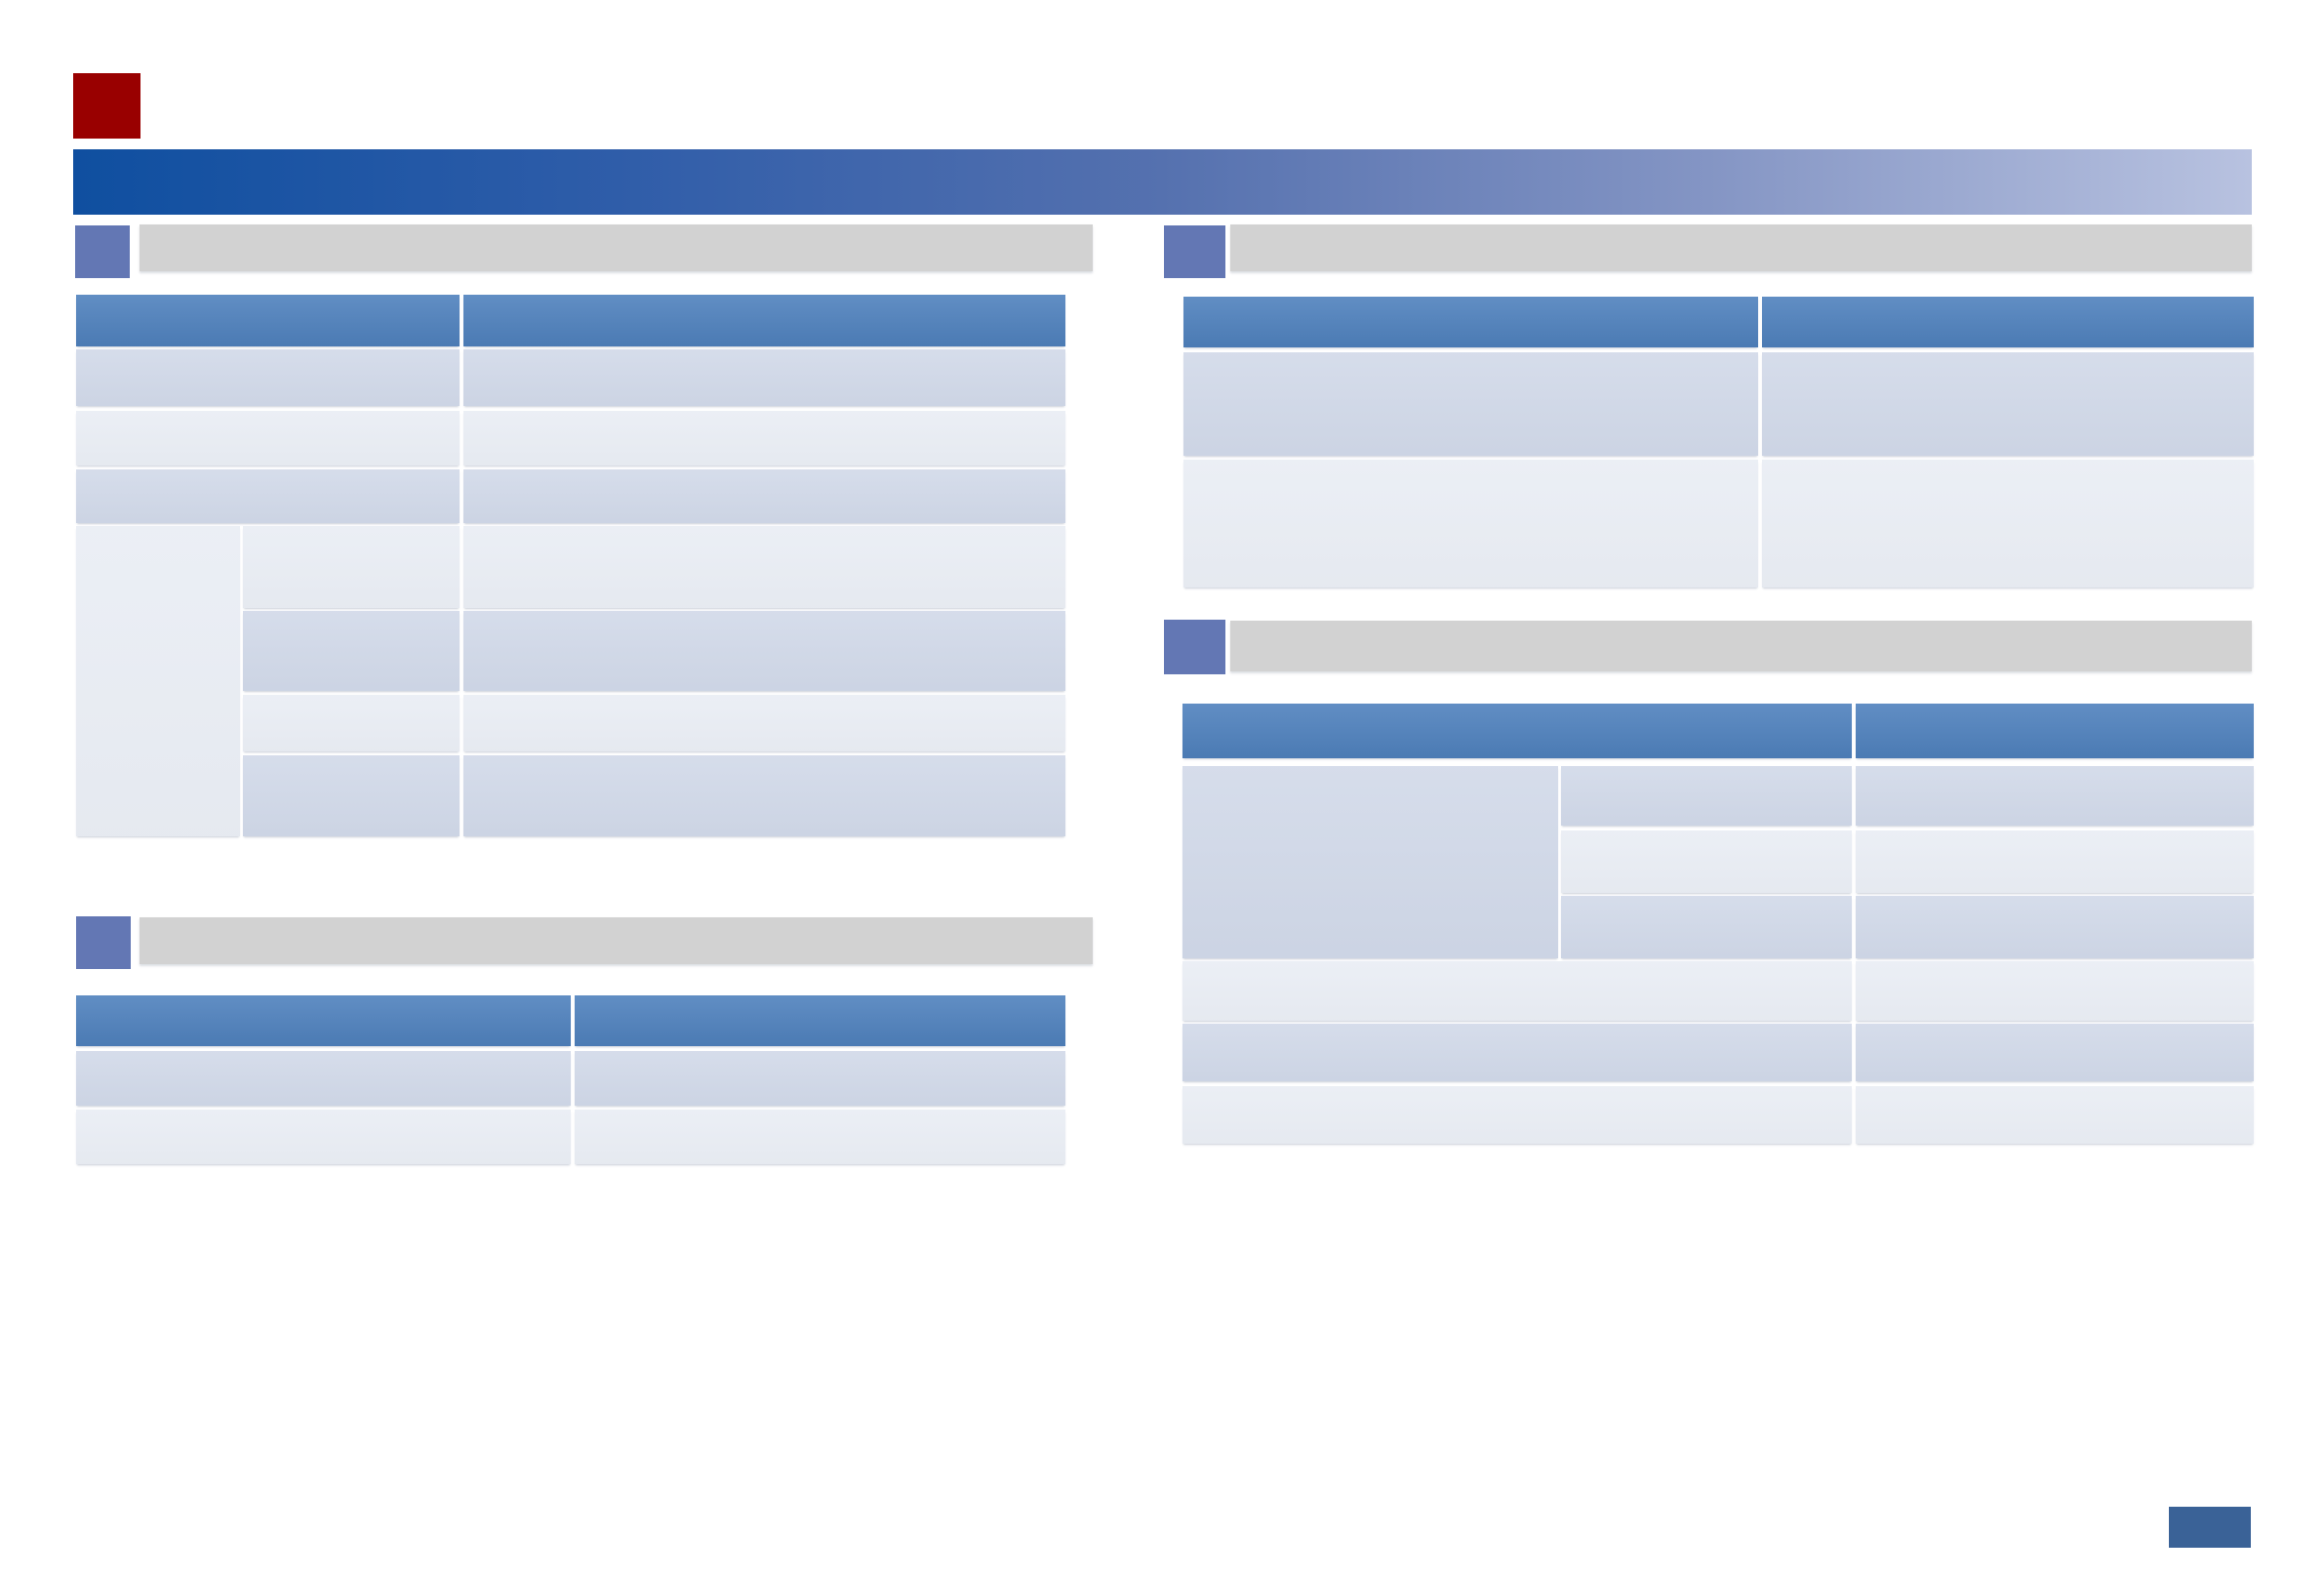 This screenshot has height=1577, width=2324. What do you see at coordinates (1741, 646) in the screenshot?
I see `section-title-bar-right-bottom` at bounding box center [1741, 646].